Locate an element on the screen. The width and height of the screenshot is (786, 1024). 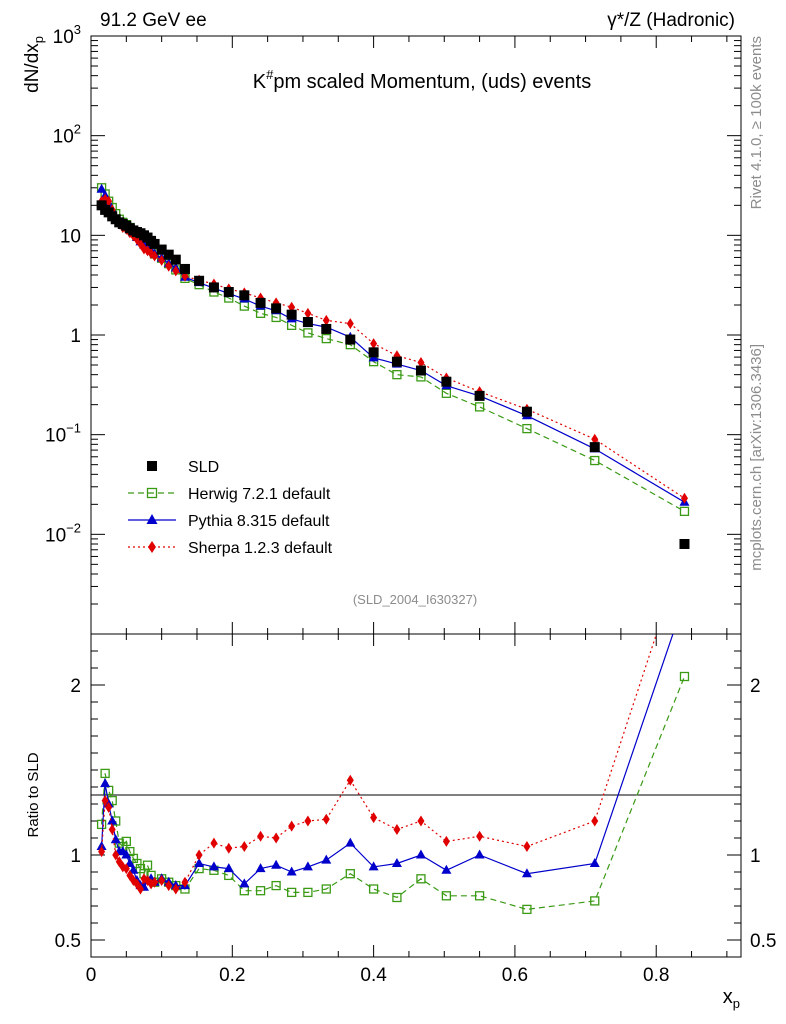
main-title-base: K is located at coordinates (260, 82).